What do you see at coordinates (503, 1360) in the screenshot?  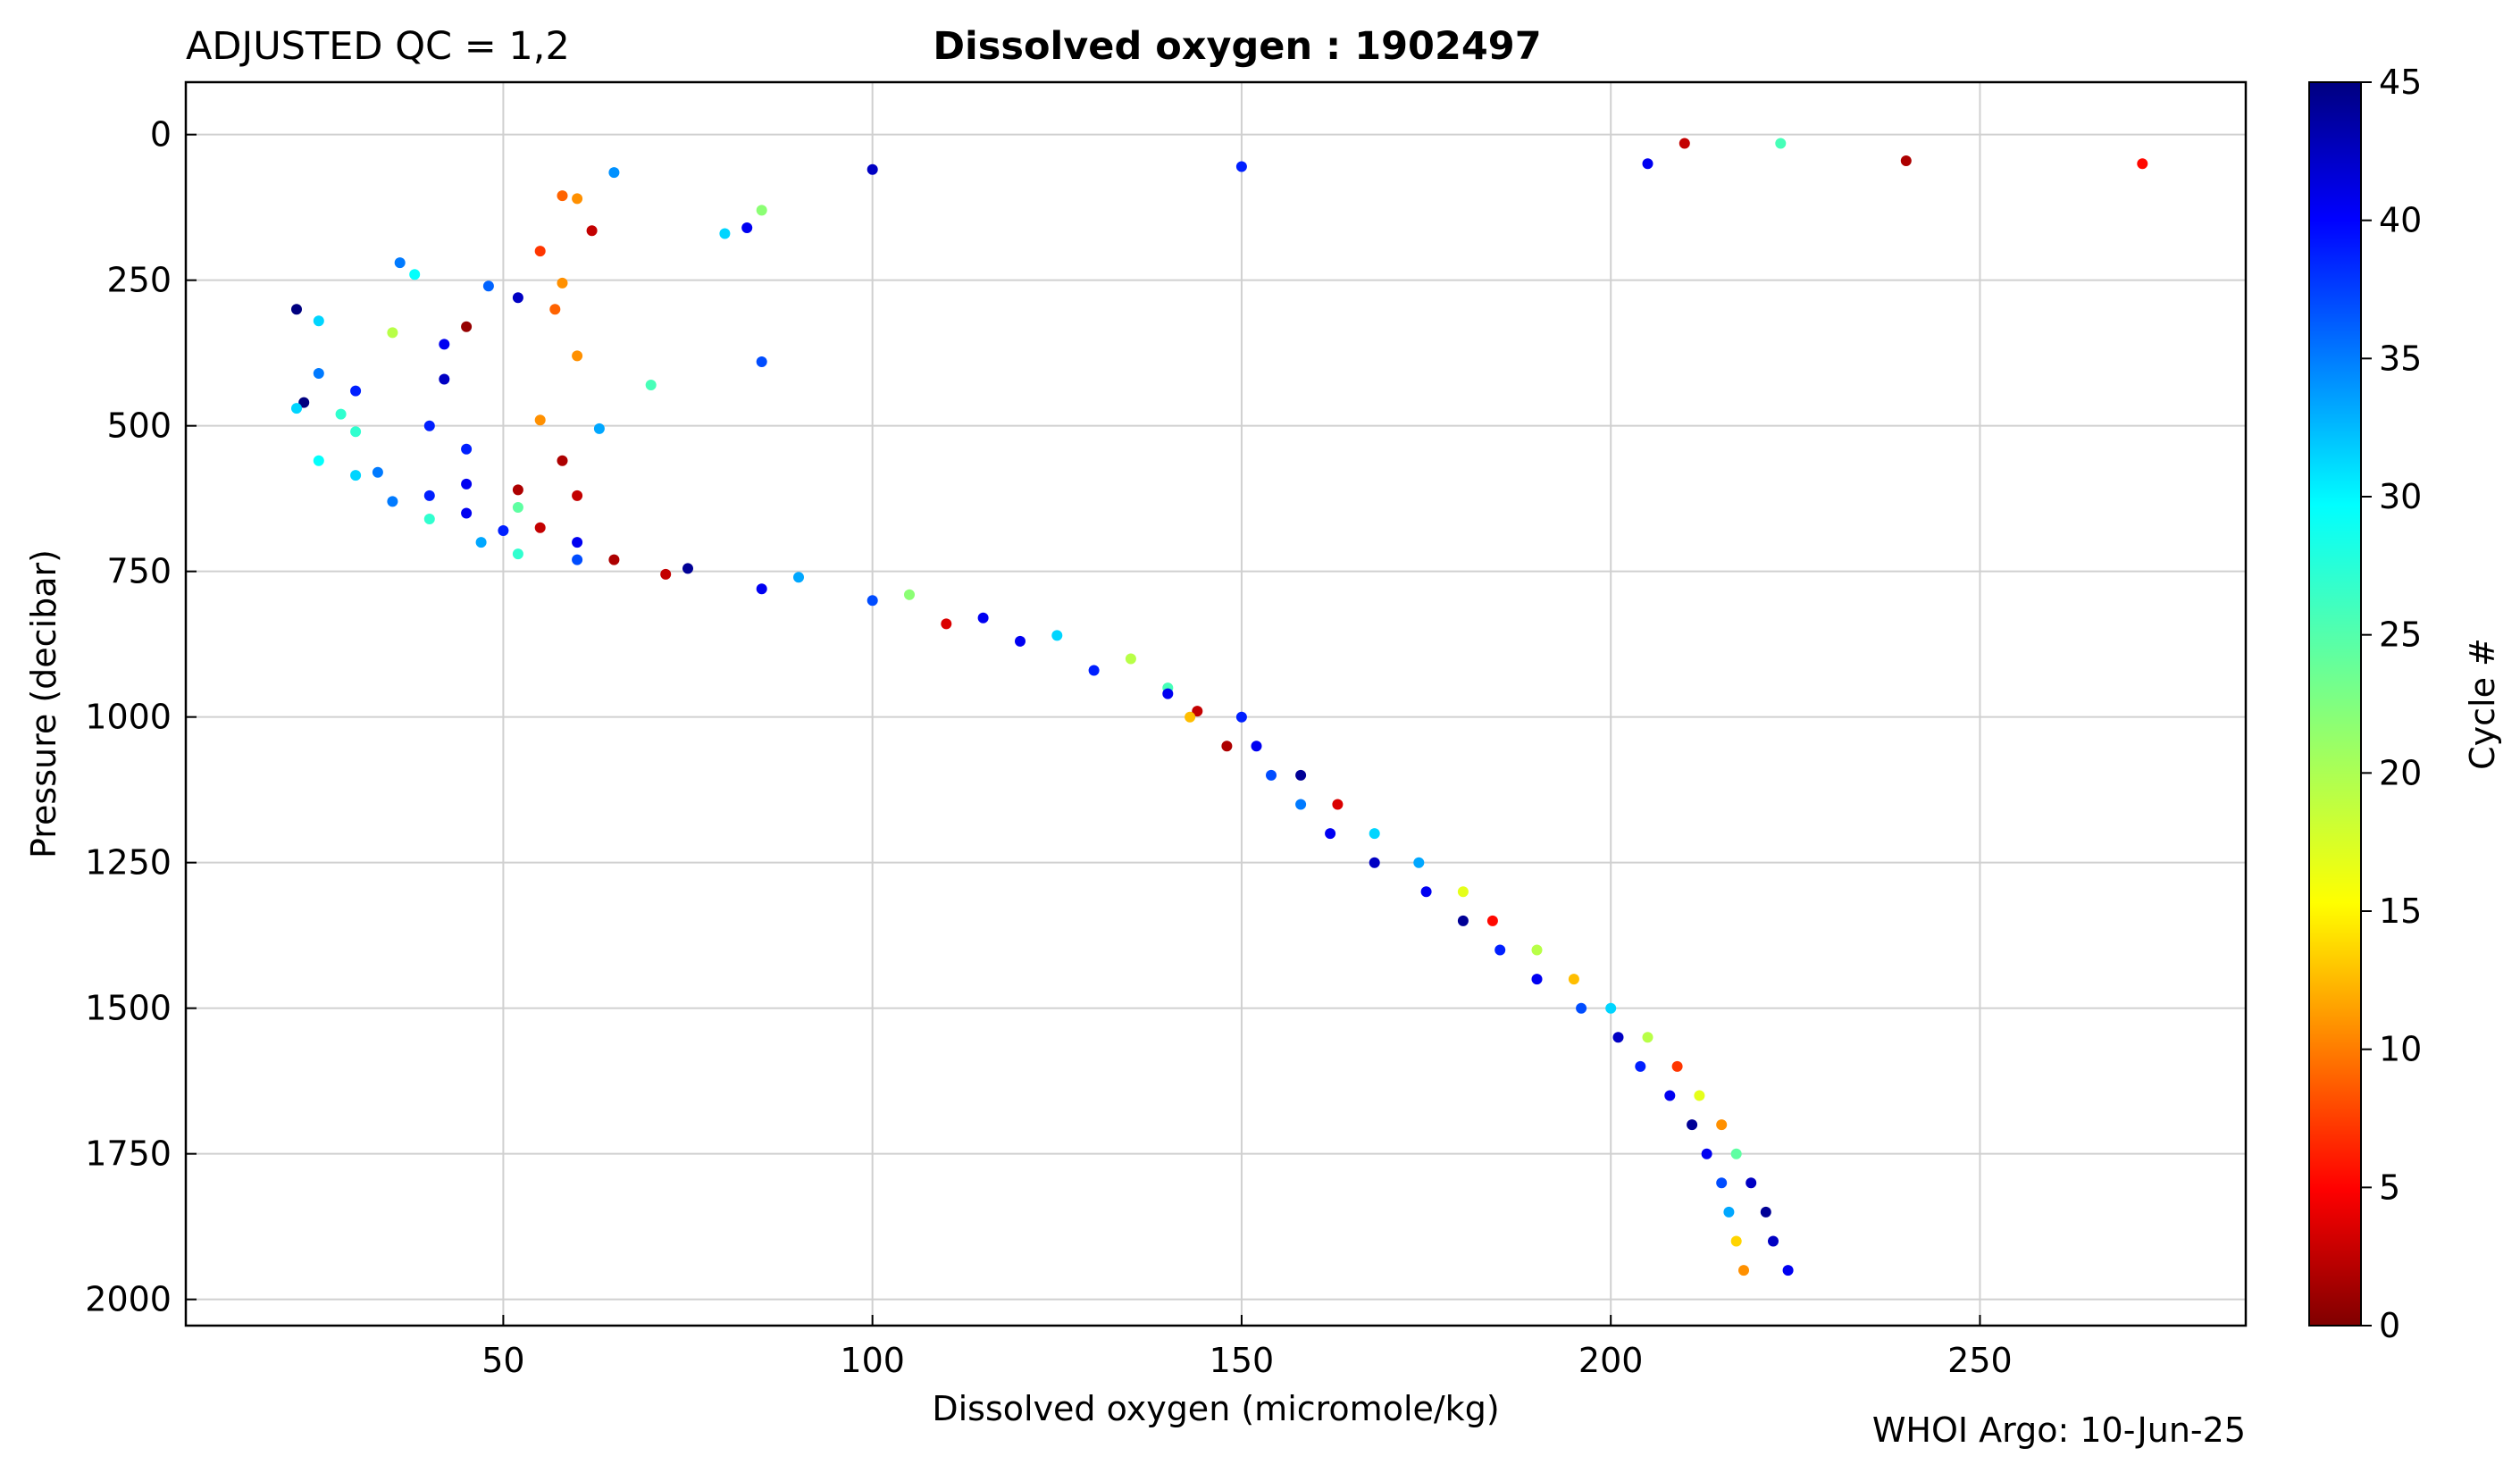 I see `x-tick-label: 50` at bounding box center [503, 1360].